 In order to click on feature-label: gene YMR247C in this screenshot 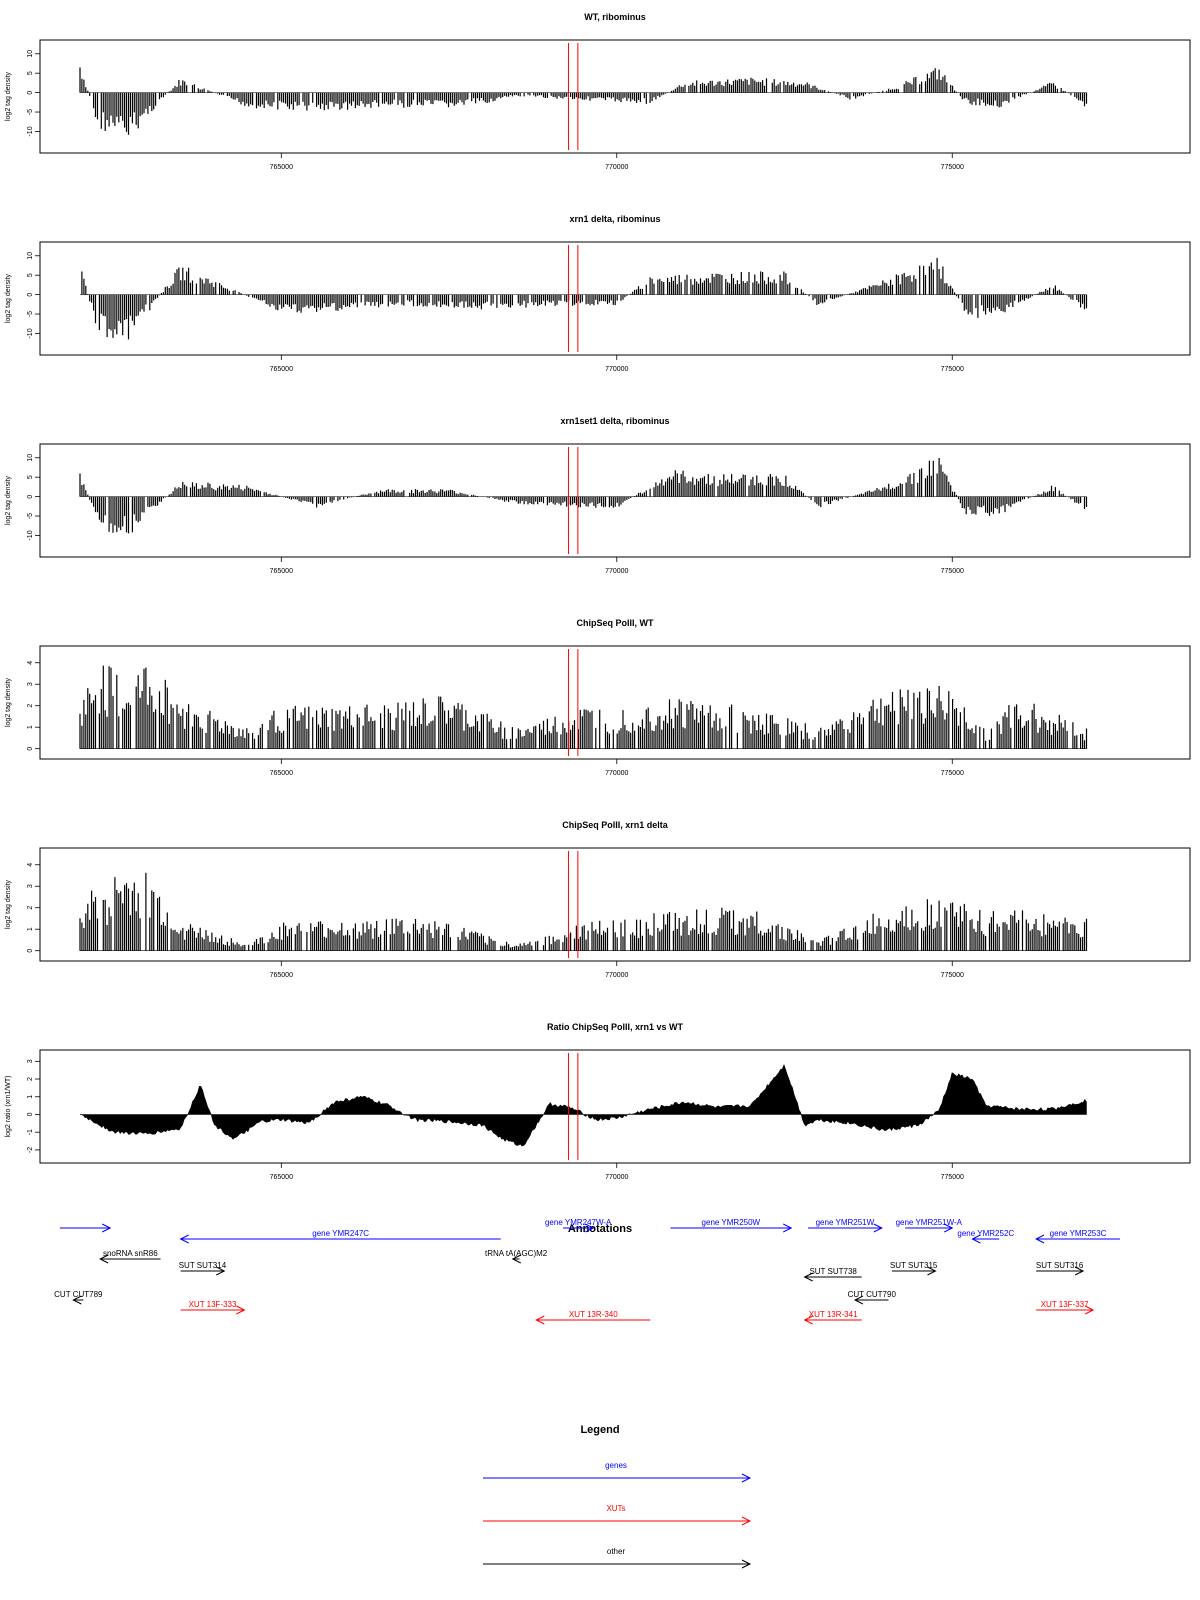, I will do `click(340, 1233)`.